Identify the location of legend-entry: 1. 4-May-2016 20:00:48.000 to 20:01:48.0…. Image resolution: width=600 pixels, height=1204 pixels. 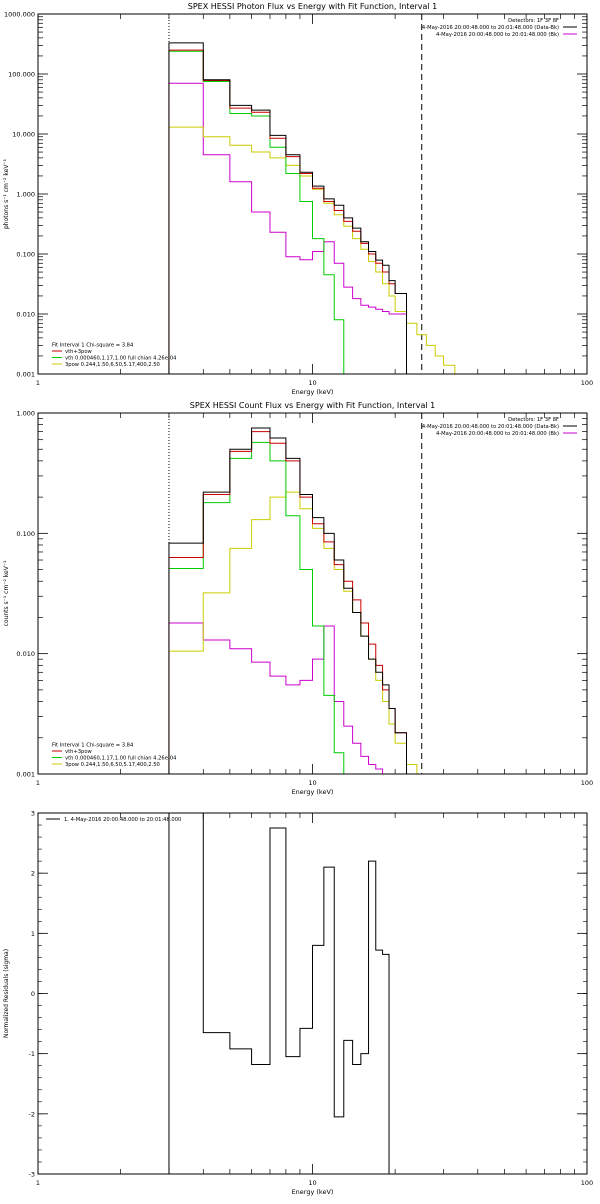
(122, 820).